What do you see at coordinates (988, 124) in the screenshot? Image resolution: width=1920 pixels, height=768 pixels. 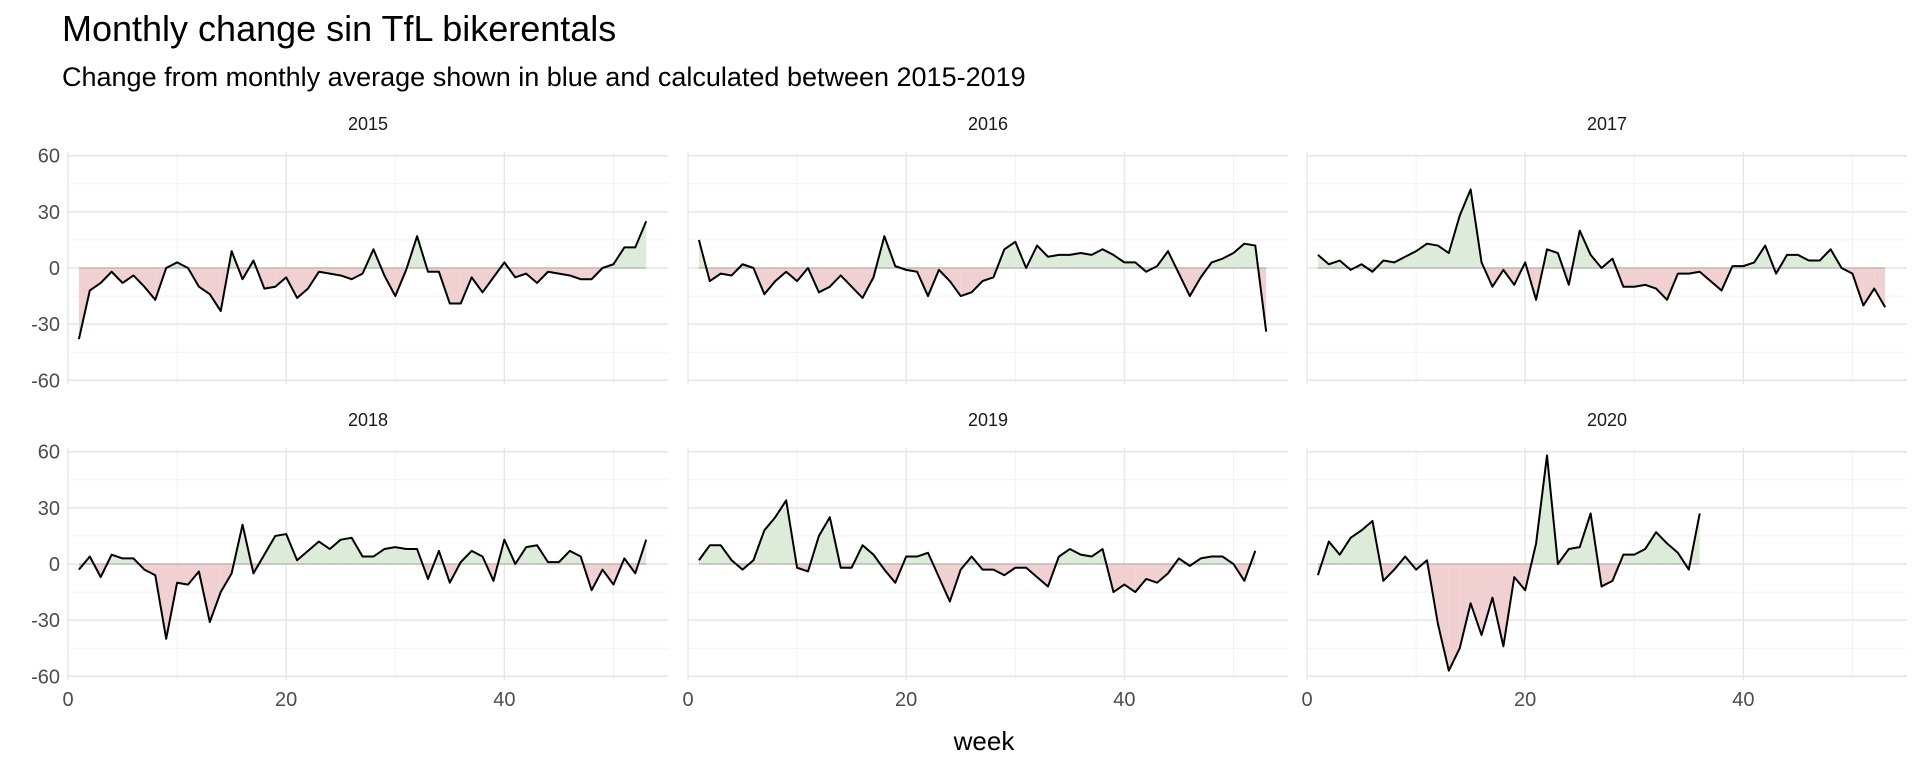 I see `facet-label: 2016` at bounding box center [988, 124].